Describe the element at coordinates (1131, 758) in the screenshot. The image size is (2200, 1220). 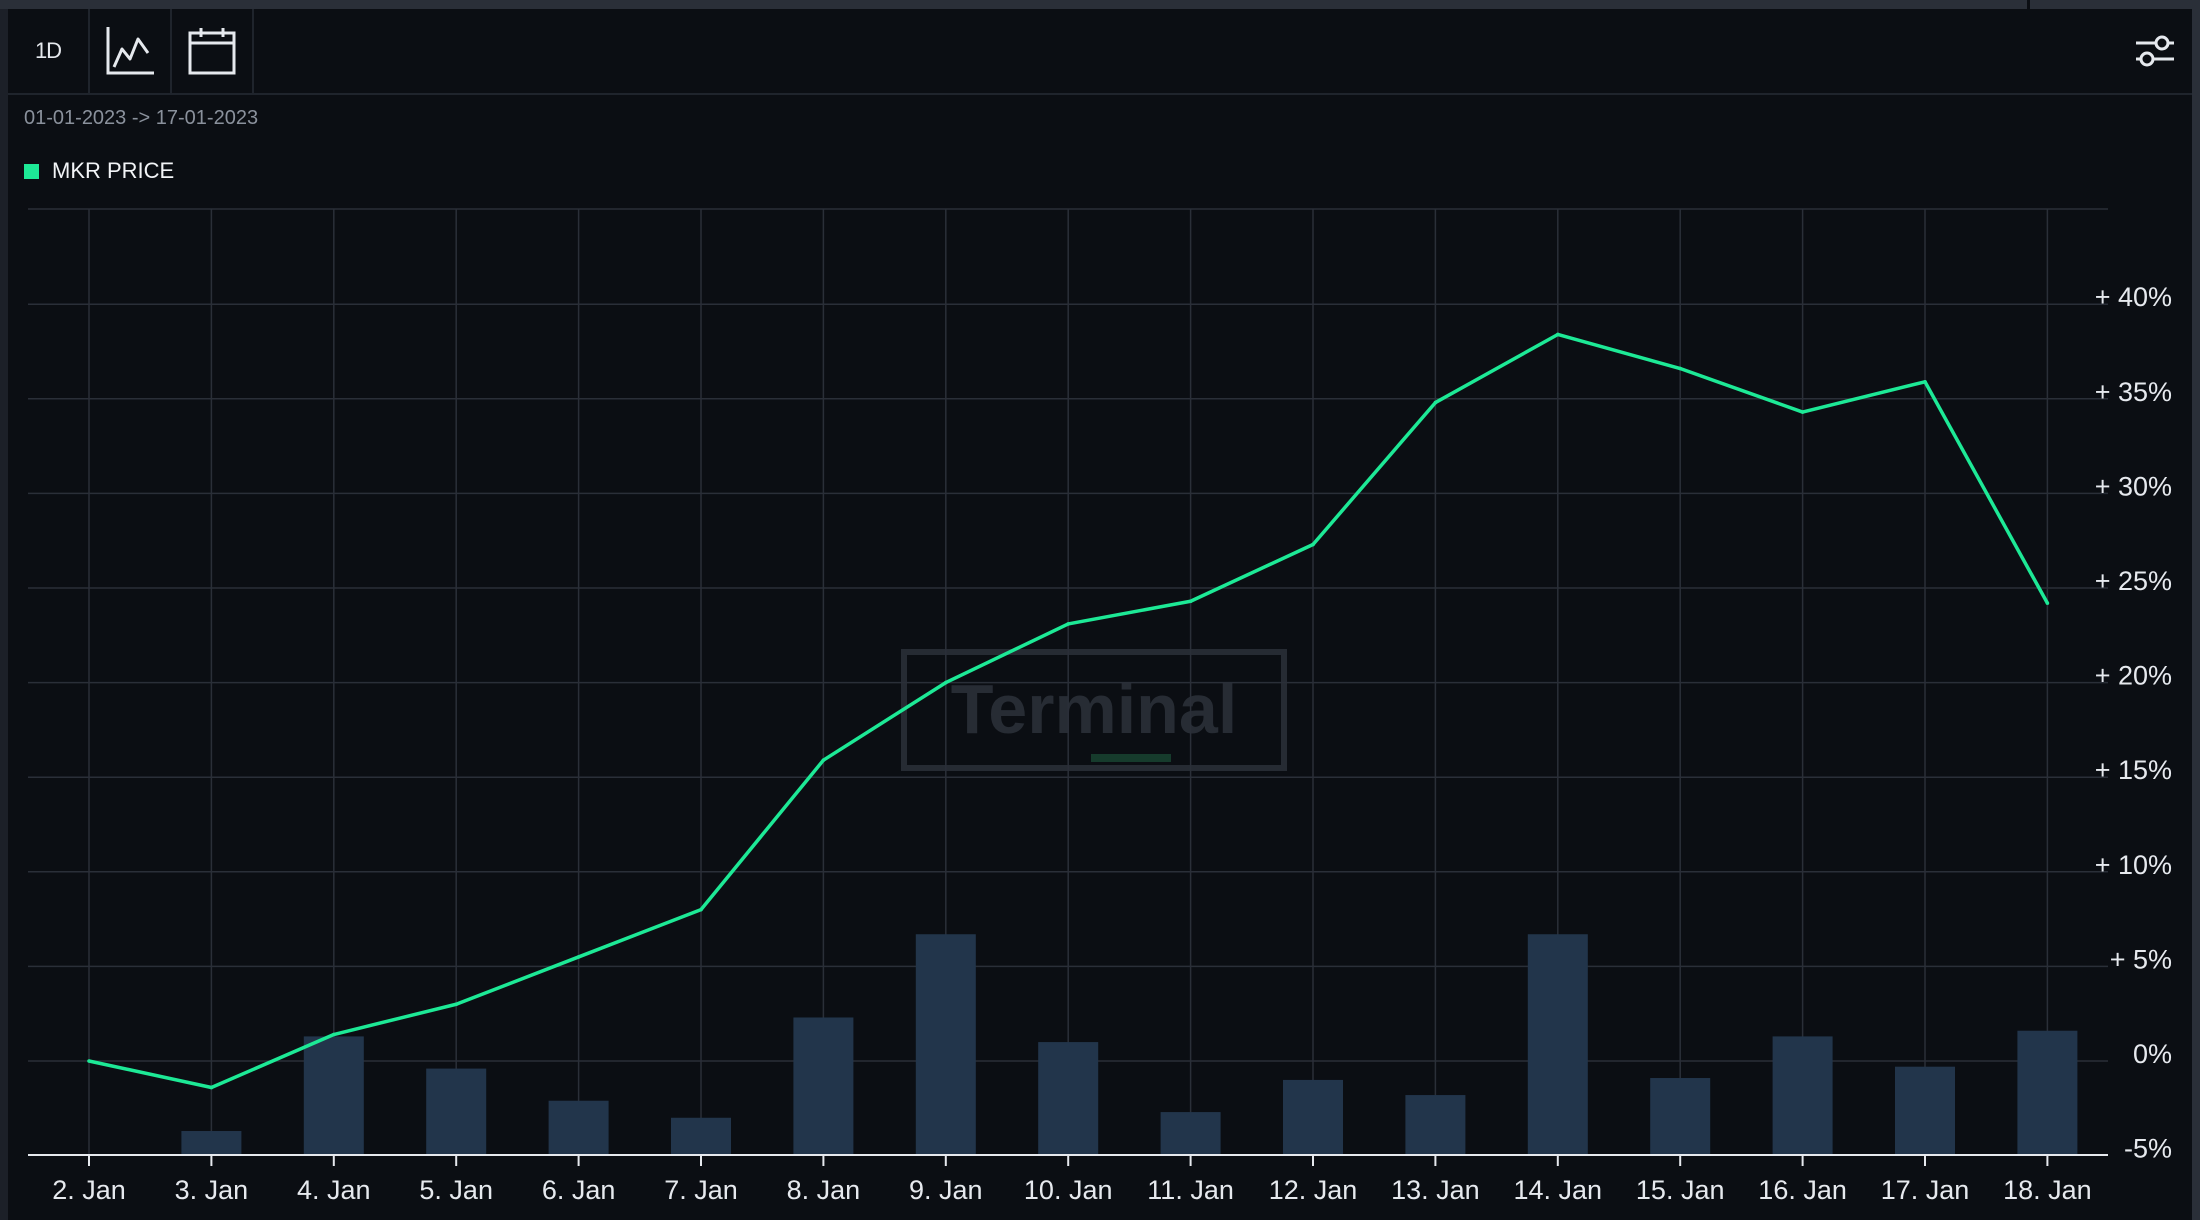
I see `watermark-accent-bar` at that location.